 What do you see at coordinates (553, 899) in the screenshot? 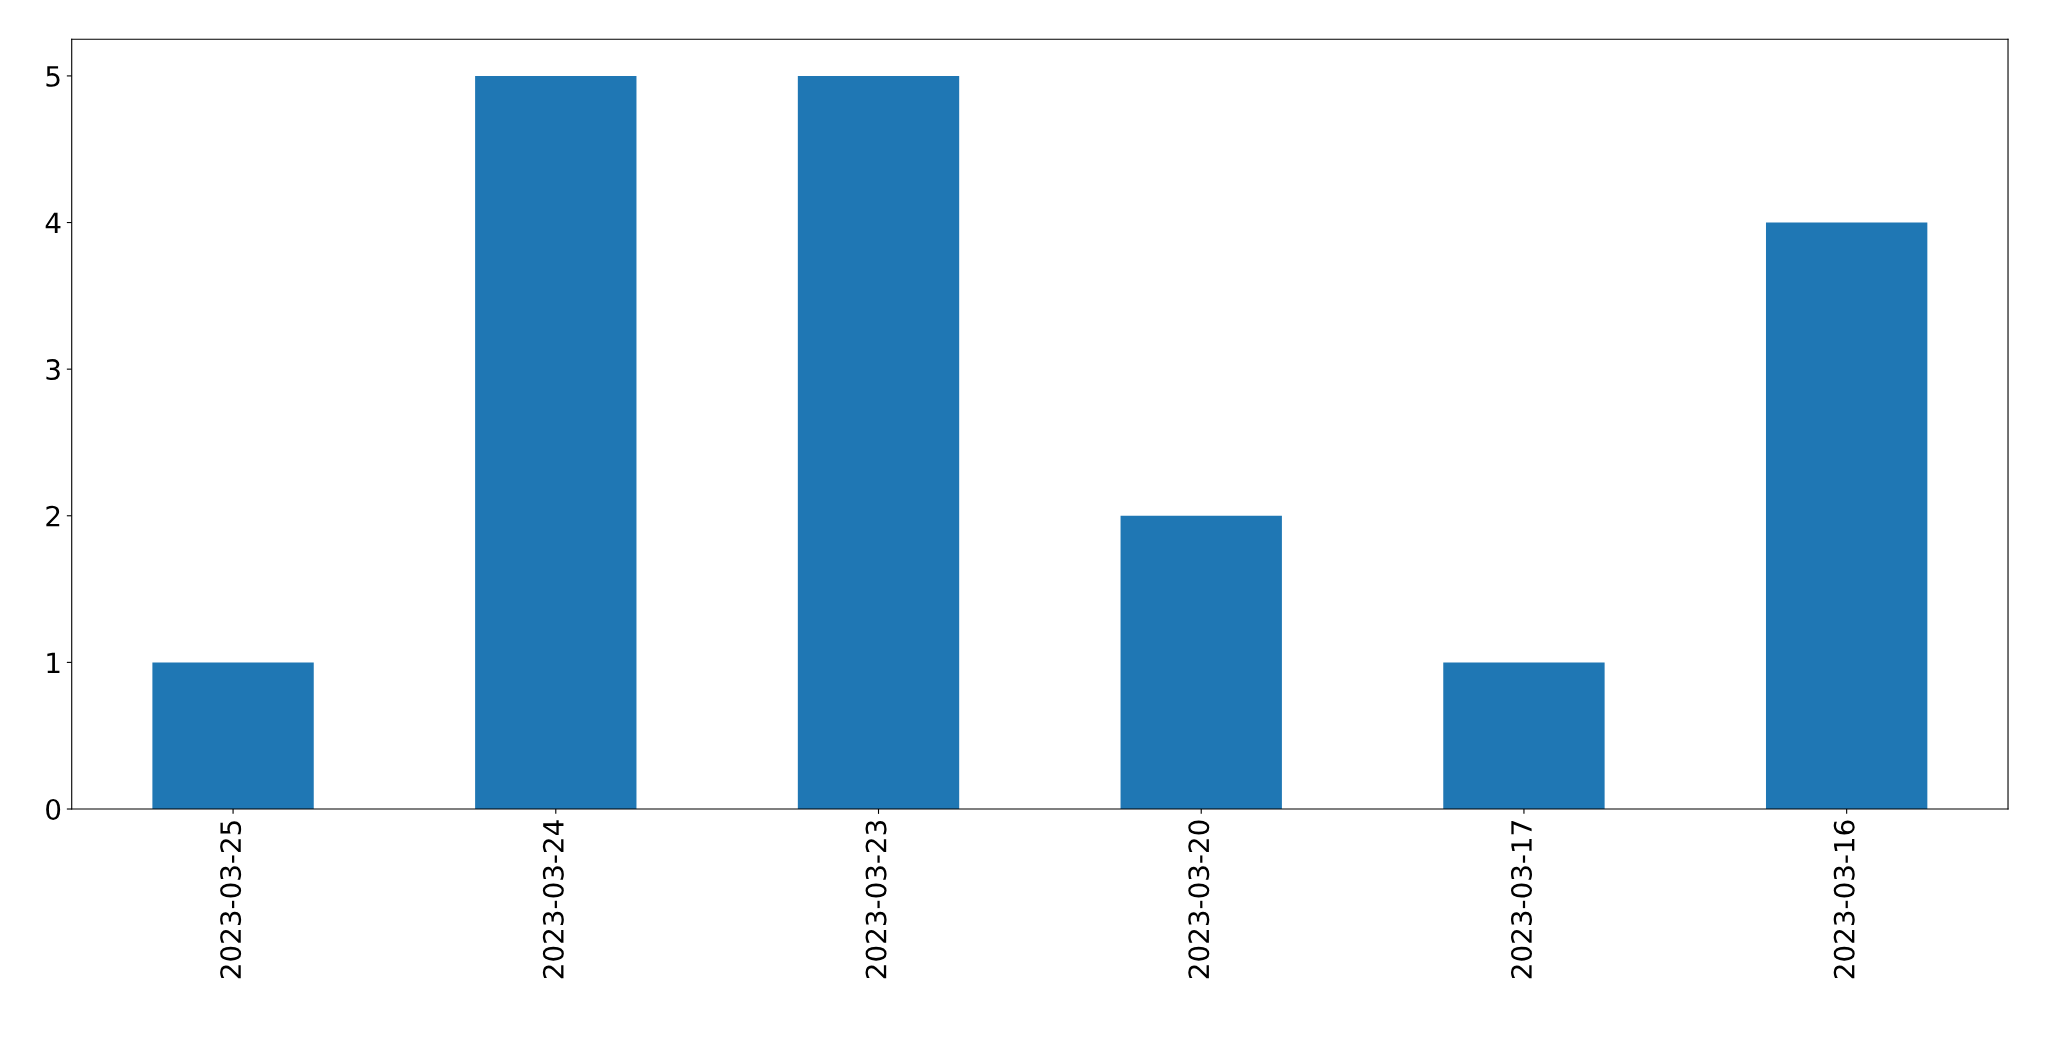
I see `x-tick-label: 2023-03-24` at bounding box center [553, 899].